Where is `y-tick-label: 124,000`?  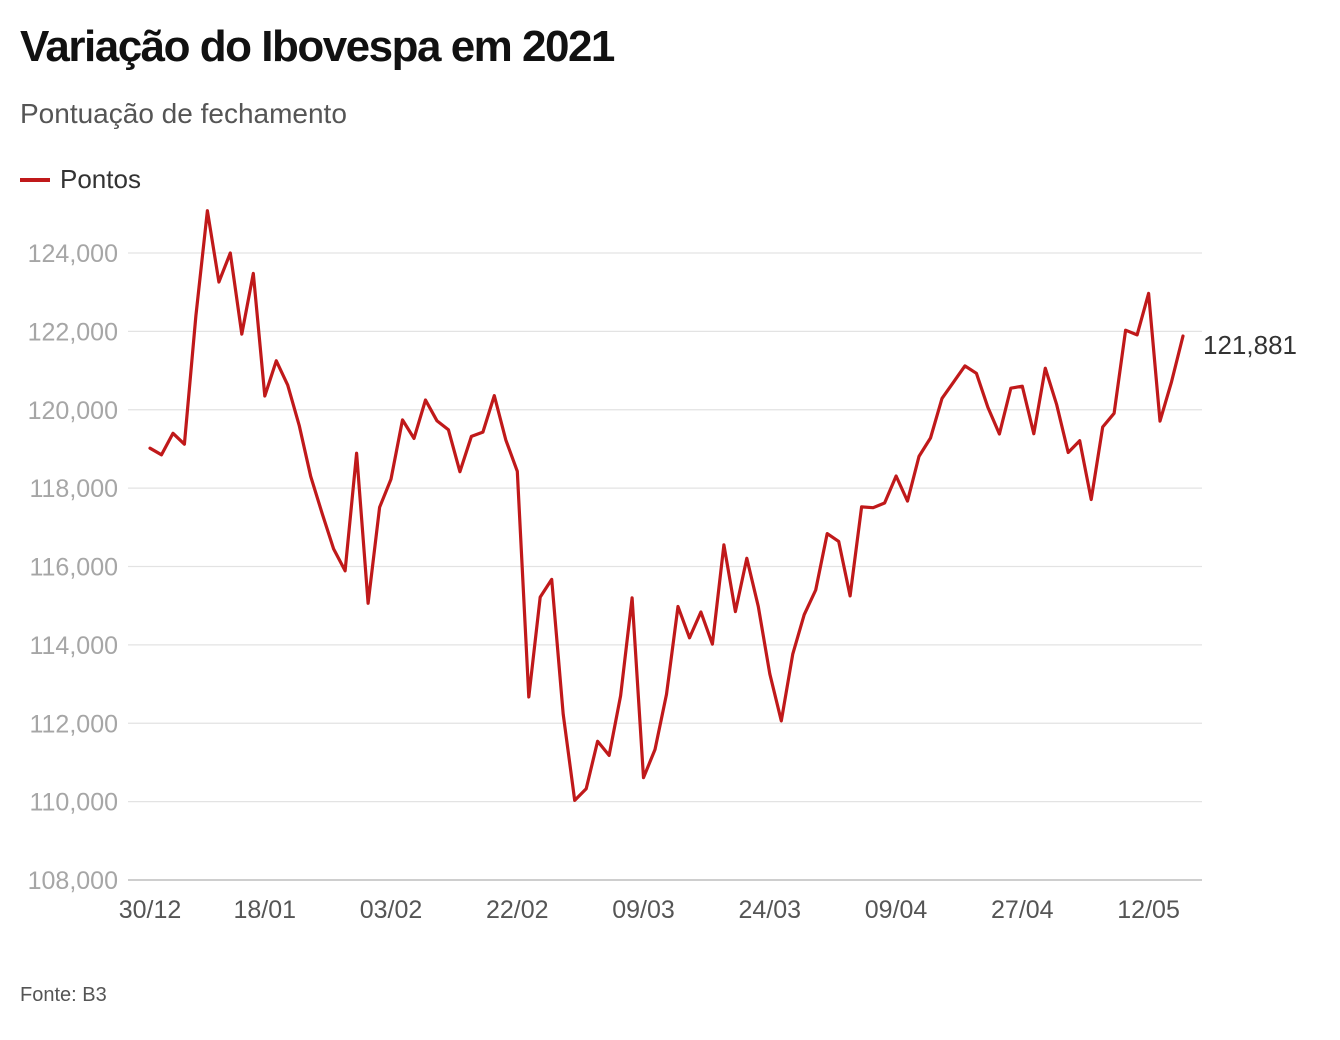 y-tick-label: 124,000 is located at coordinates (73, 254).